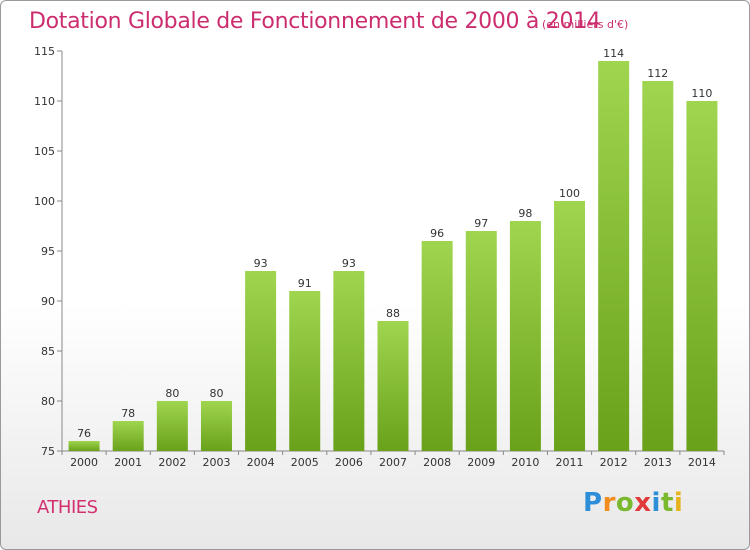  Describe the element at coordinates (393, 462) in the screenshot. I see `x-tick-label: 2007` at that location.